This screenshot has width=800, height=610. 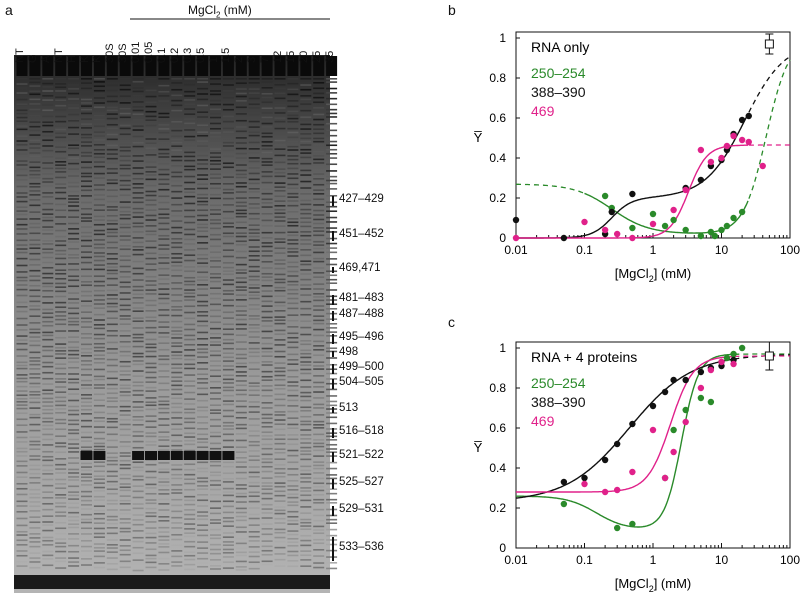 What do you see at coordinates (584, 560) in the screenshot?
I see `x-tick-label: 0.1` at bounding box center [584, 560].